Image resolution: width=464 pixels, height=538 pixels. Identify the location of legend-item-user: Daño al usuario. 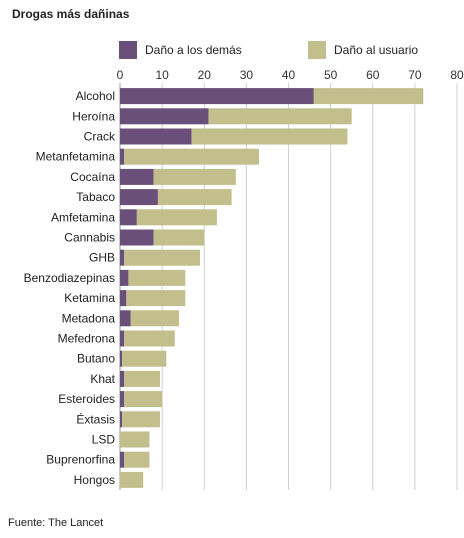
(363, 50).